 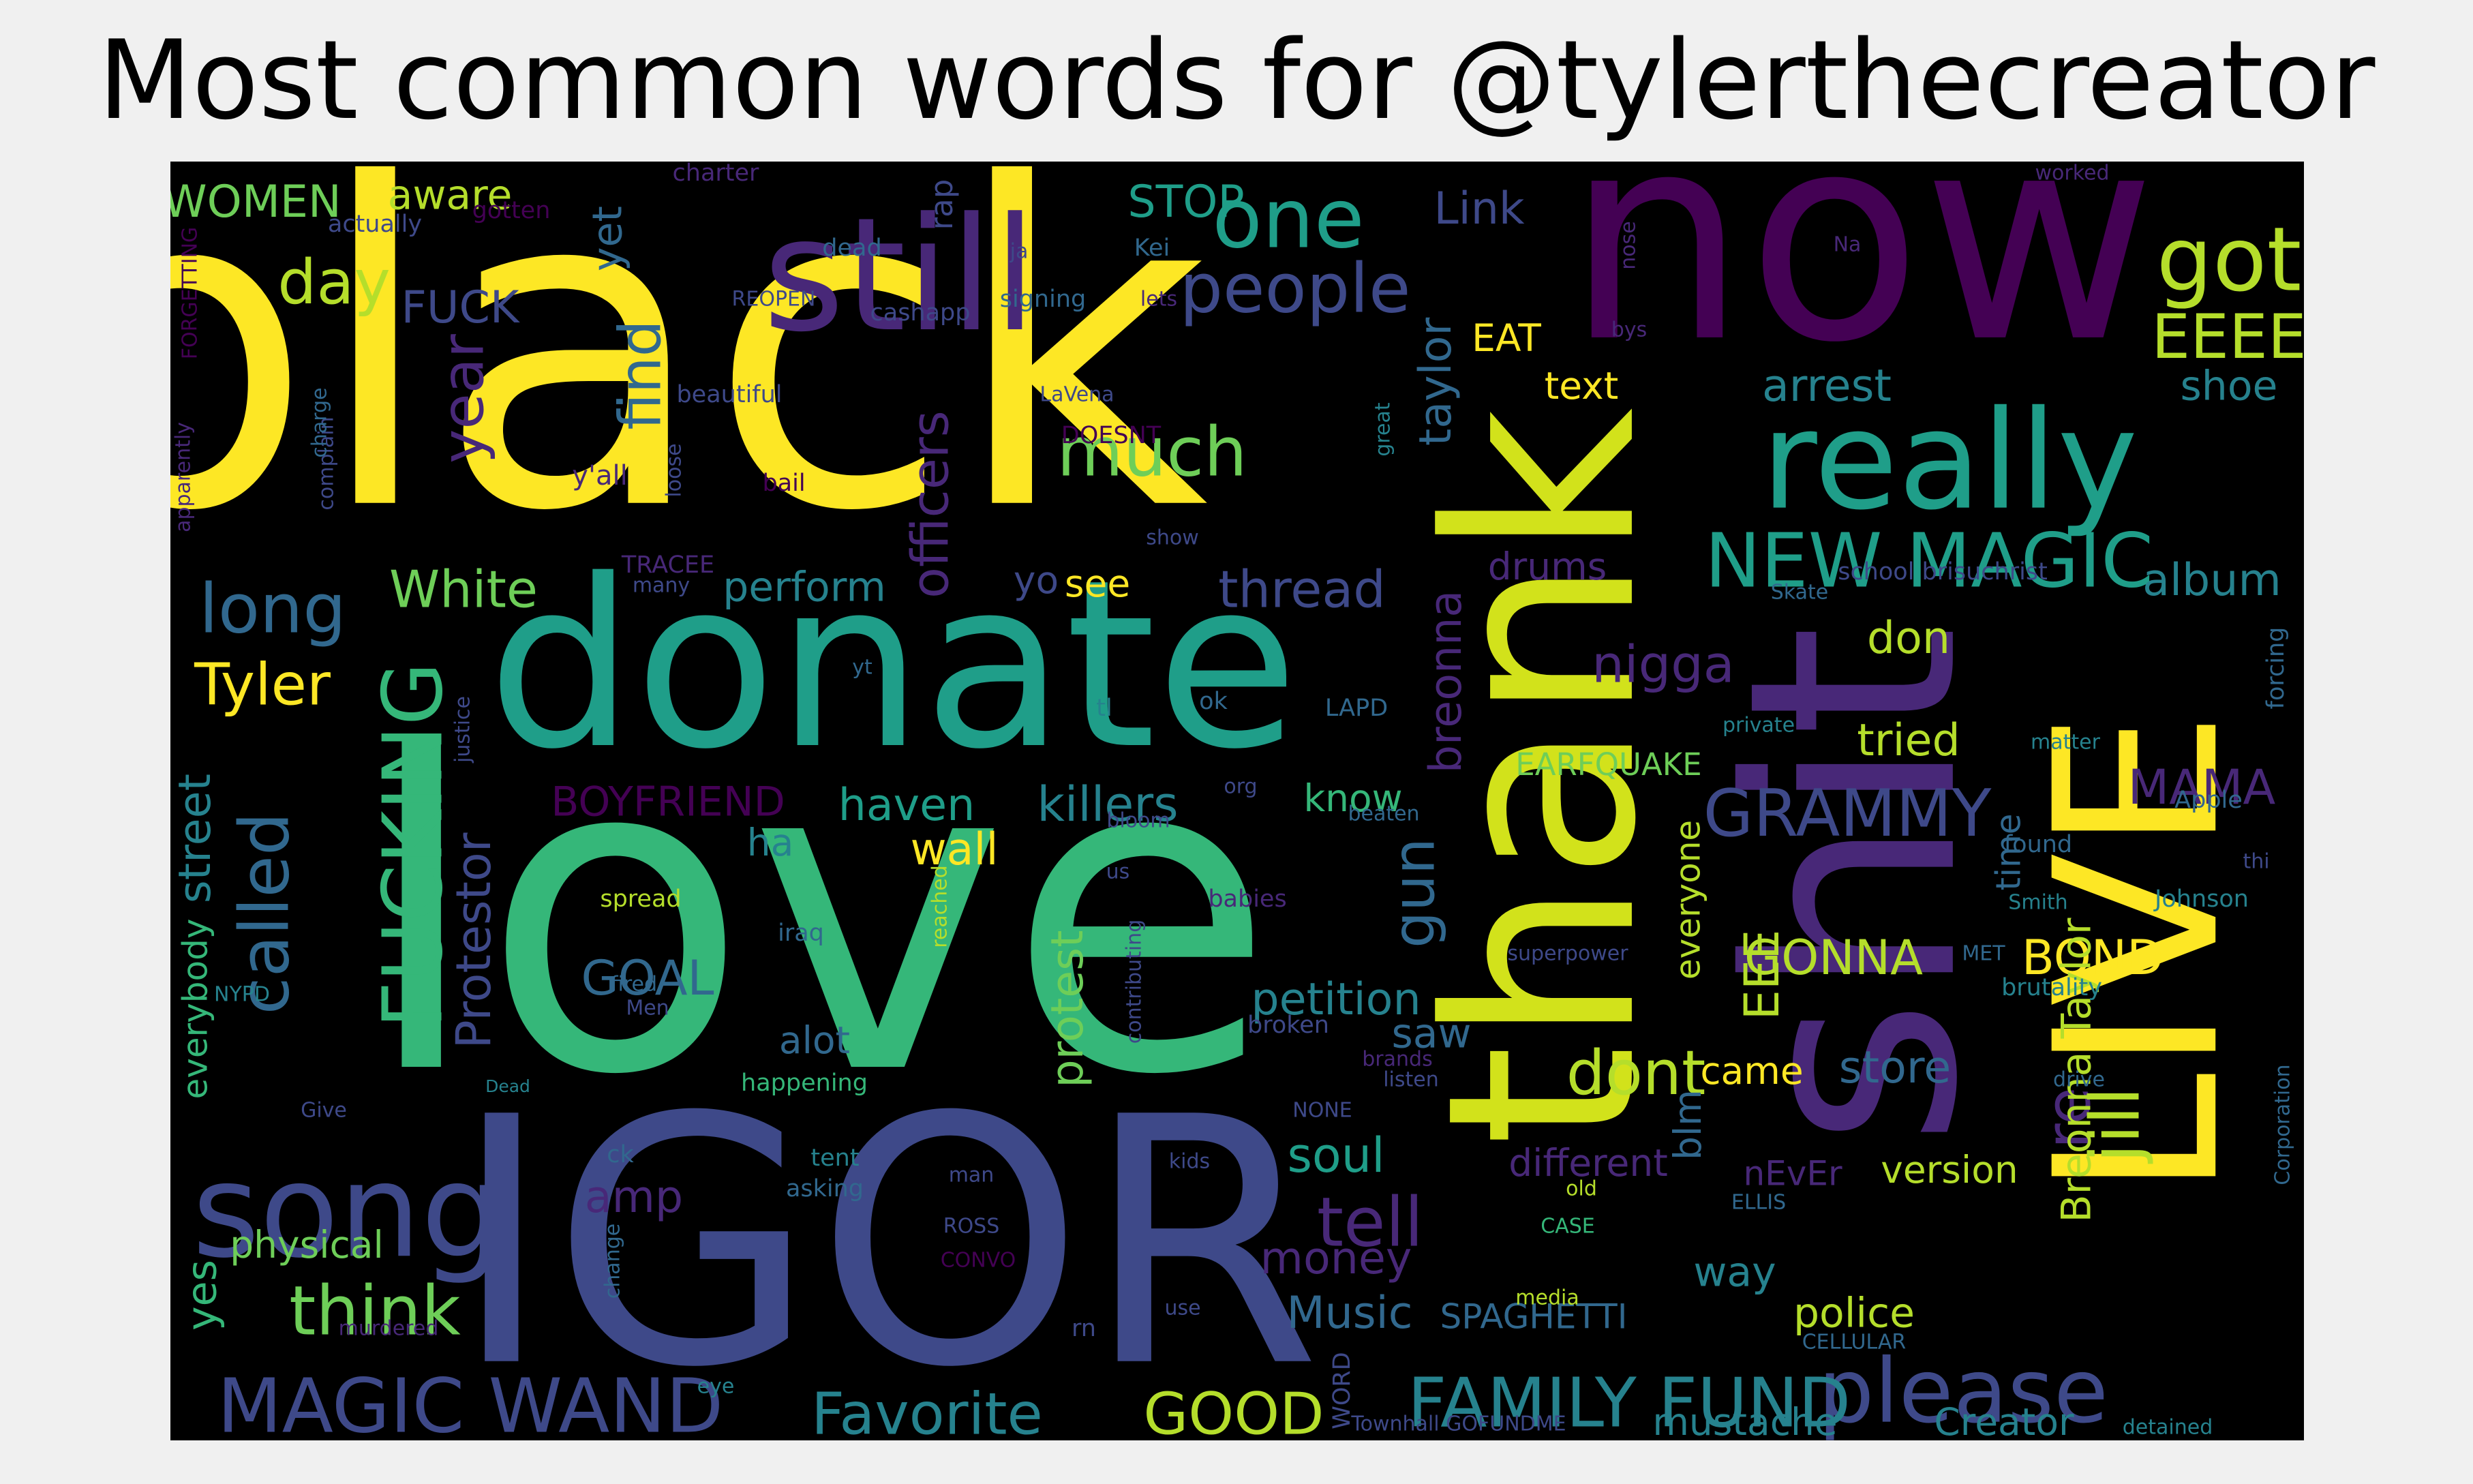 I want to click on word-different: different, so click(x=1588, y=1163).